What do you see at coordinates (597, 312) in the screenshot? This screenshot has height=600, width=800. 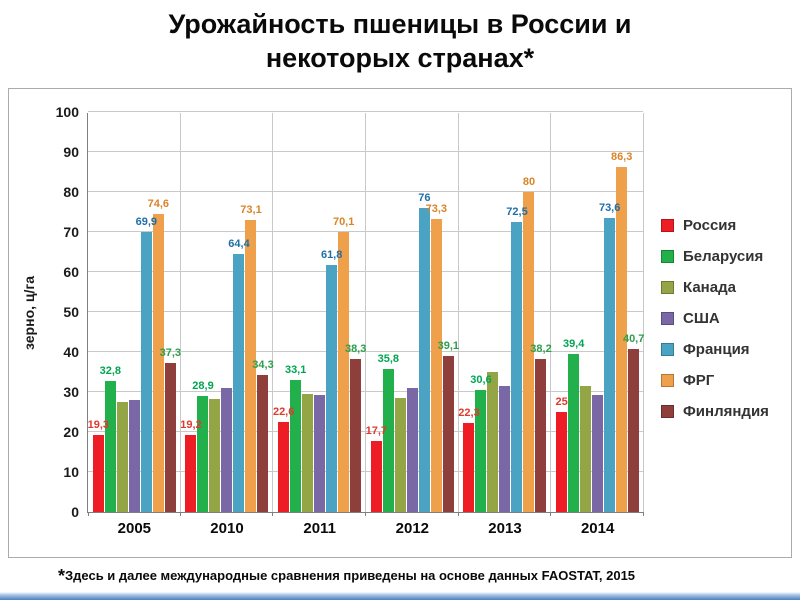 I see `bar-group-2014: 25 39,4 73,6 86,3 40,7` at bounding box center [597, 312].